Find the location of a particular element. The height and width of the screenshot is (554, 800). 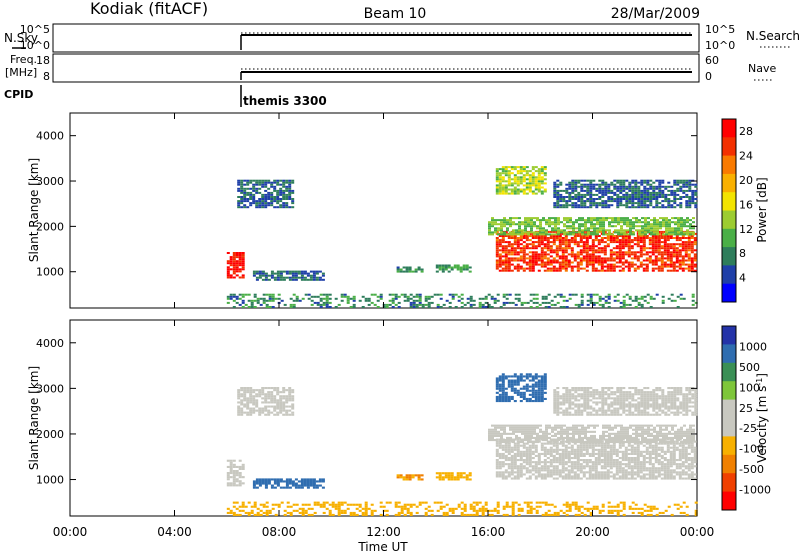

colorbar-swatch is located at coordinates (729, 238).